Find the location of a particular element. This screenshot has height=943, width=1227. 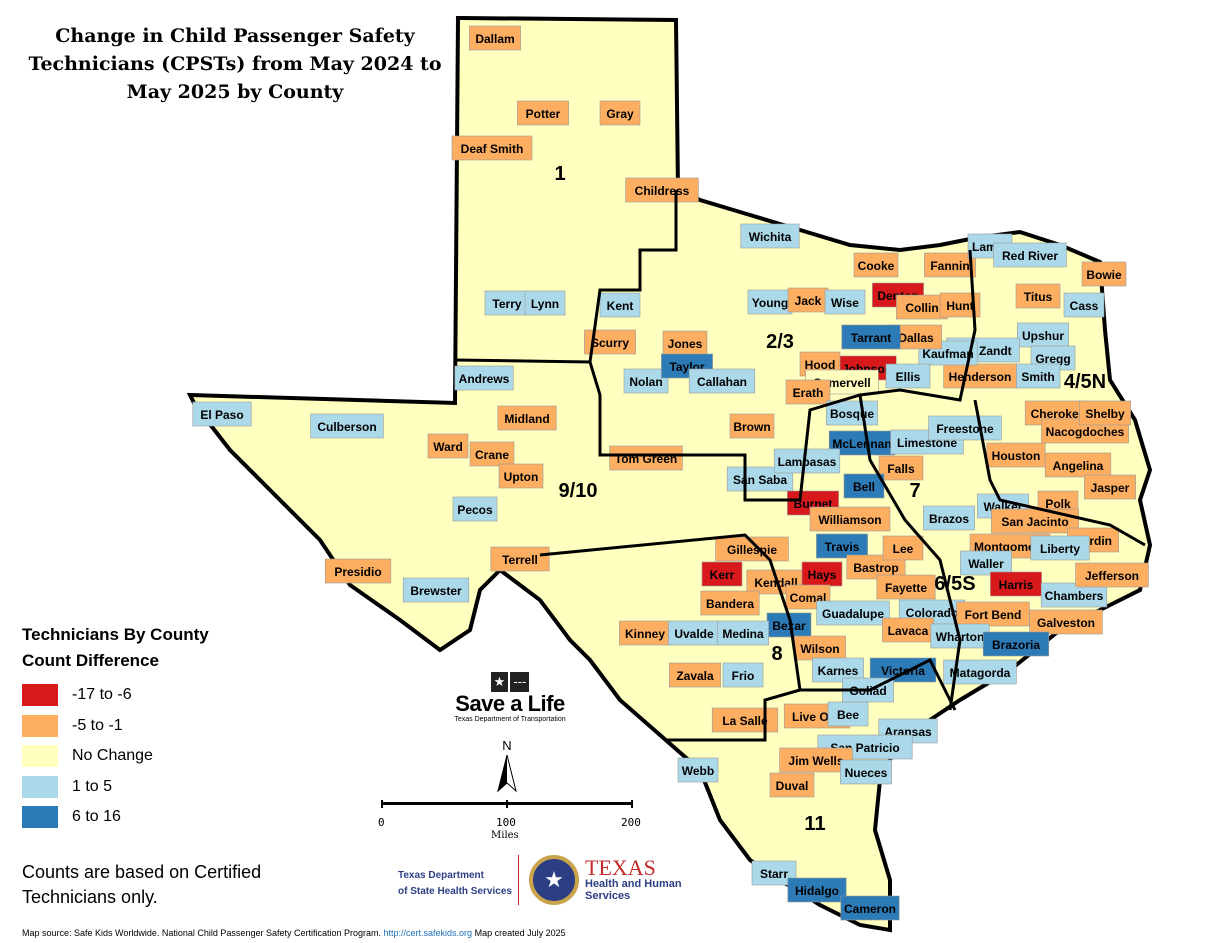

county-label: Guadalupe is located at coordinates (853, 614).